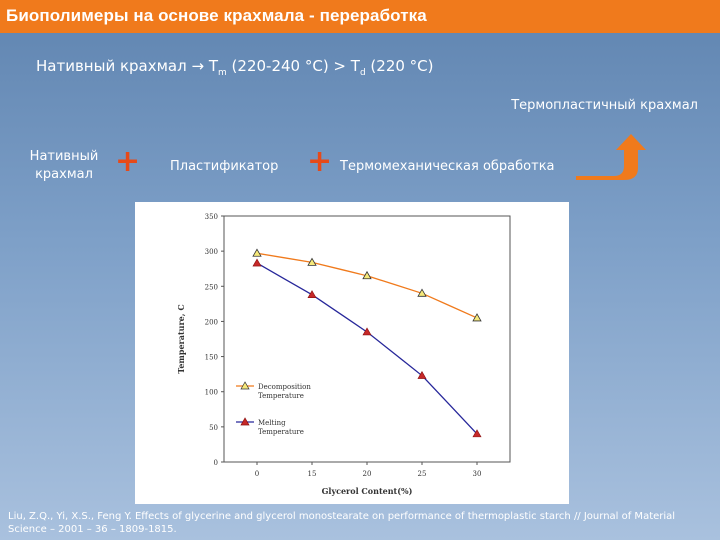 The image size is (720, 540). What do you see at coordinates (257, 474) in the screenshot?
I see `x-tick-label: 0` at bounding box center [257, 474].